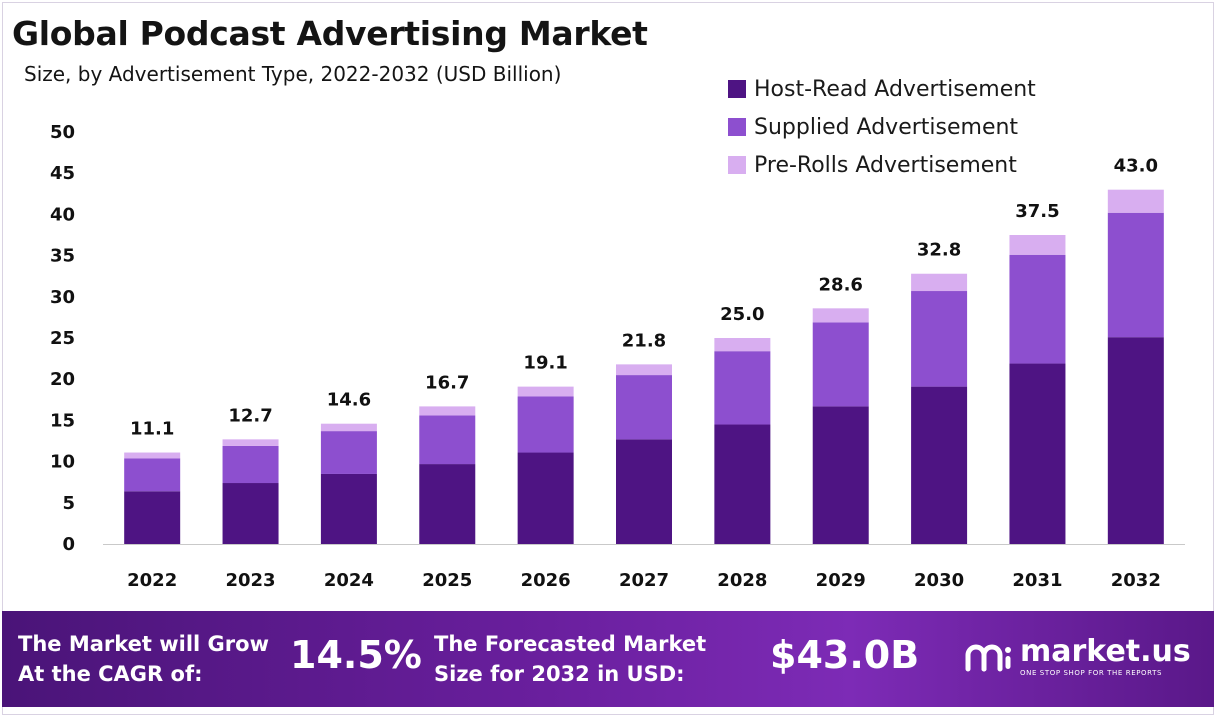 The width and height of the screenshot is (1218, 719). What do you see at coordinates (840, 475) in the screenshot?
I see `bar-segment-host-read-2029` at bounding box center [840, 475].